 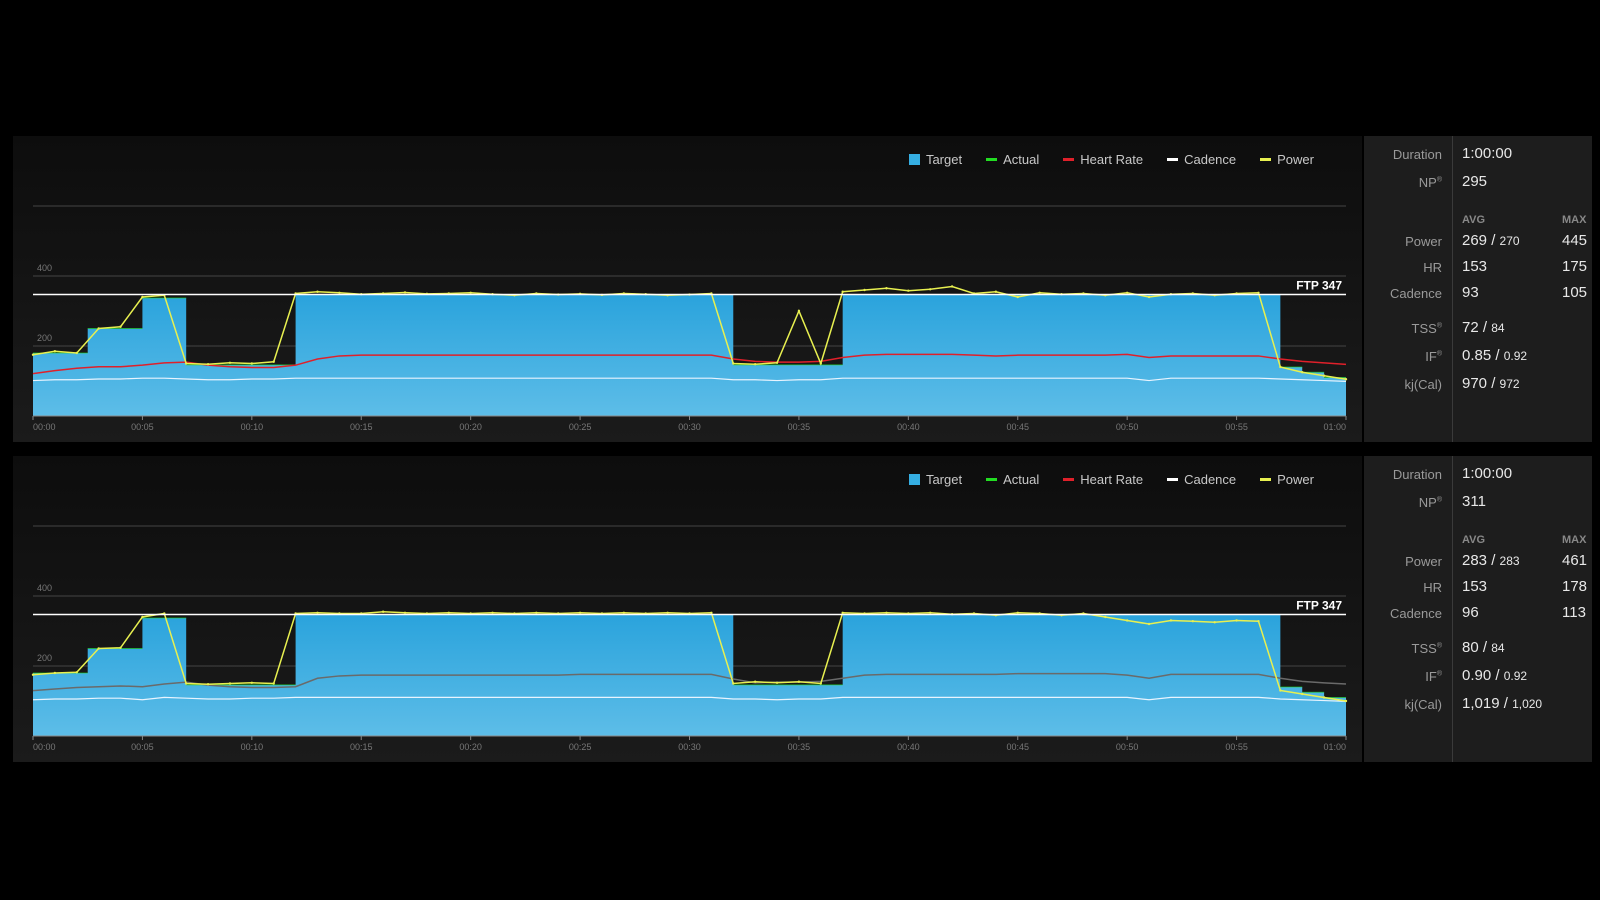 I want to click on if-label: IF, so click(x=1431, y=356).